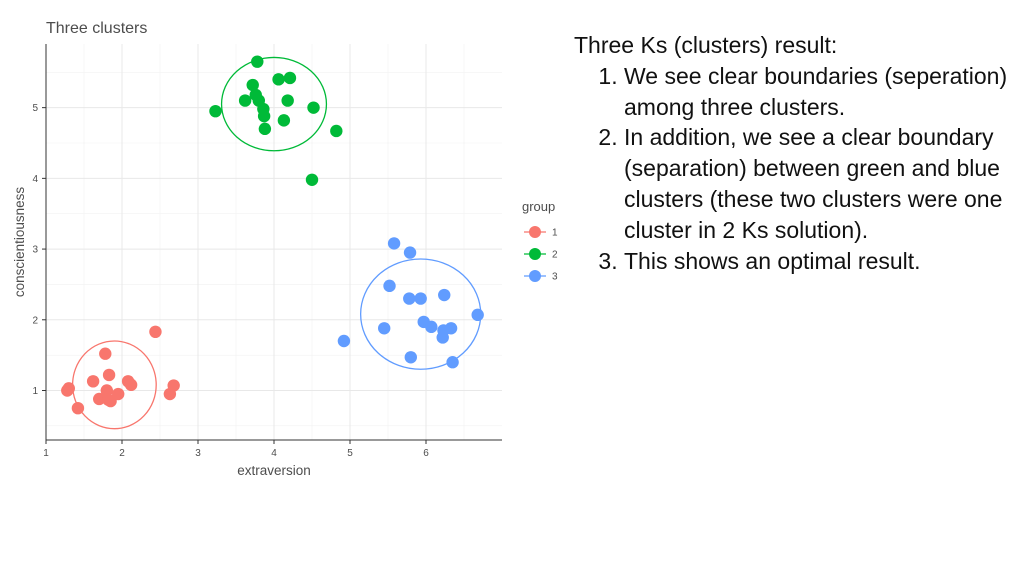 This screenshot has width=1024, height=576. I want to click on y-tick-label: 2, so click(35, 320).